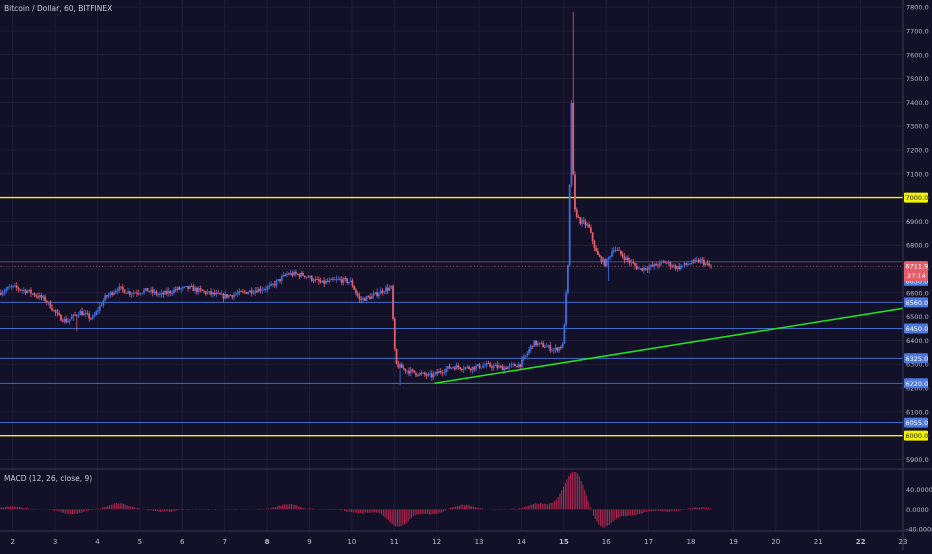 Image resolution: width=932 pixels, height=554 pixels. I want to click on time-tick-label: 9, so click(309, 542).